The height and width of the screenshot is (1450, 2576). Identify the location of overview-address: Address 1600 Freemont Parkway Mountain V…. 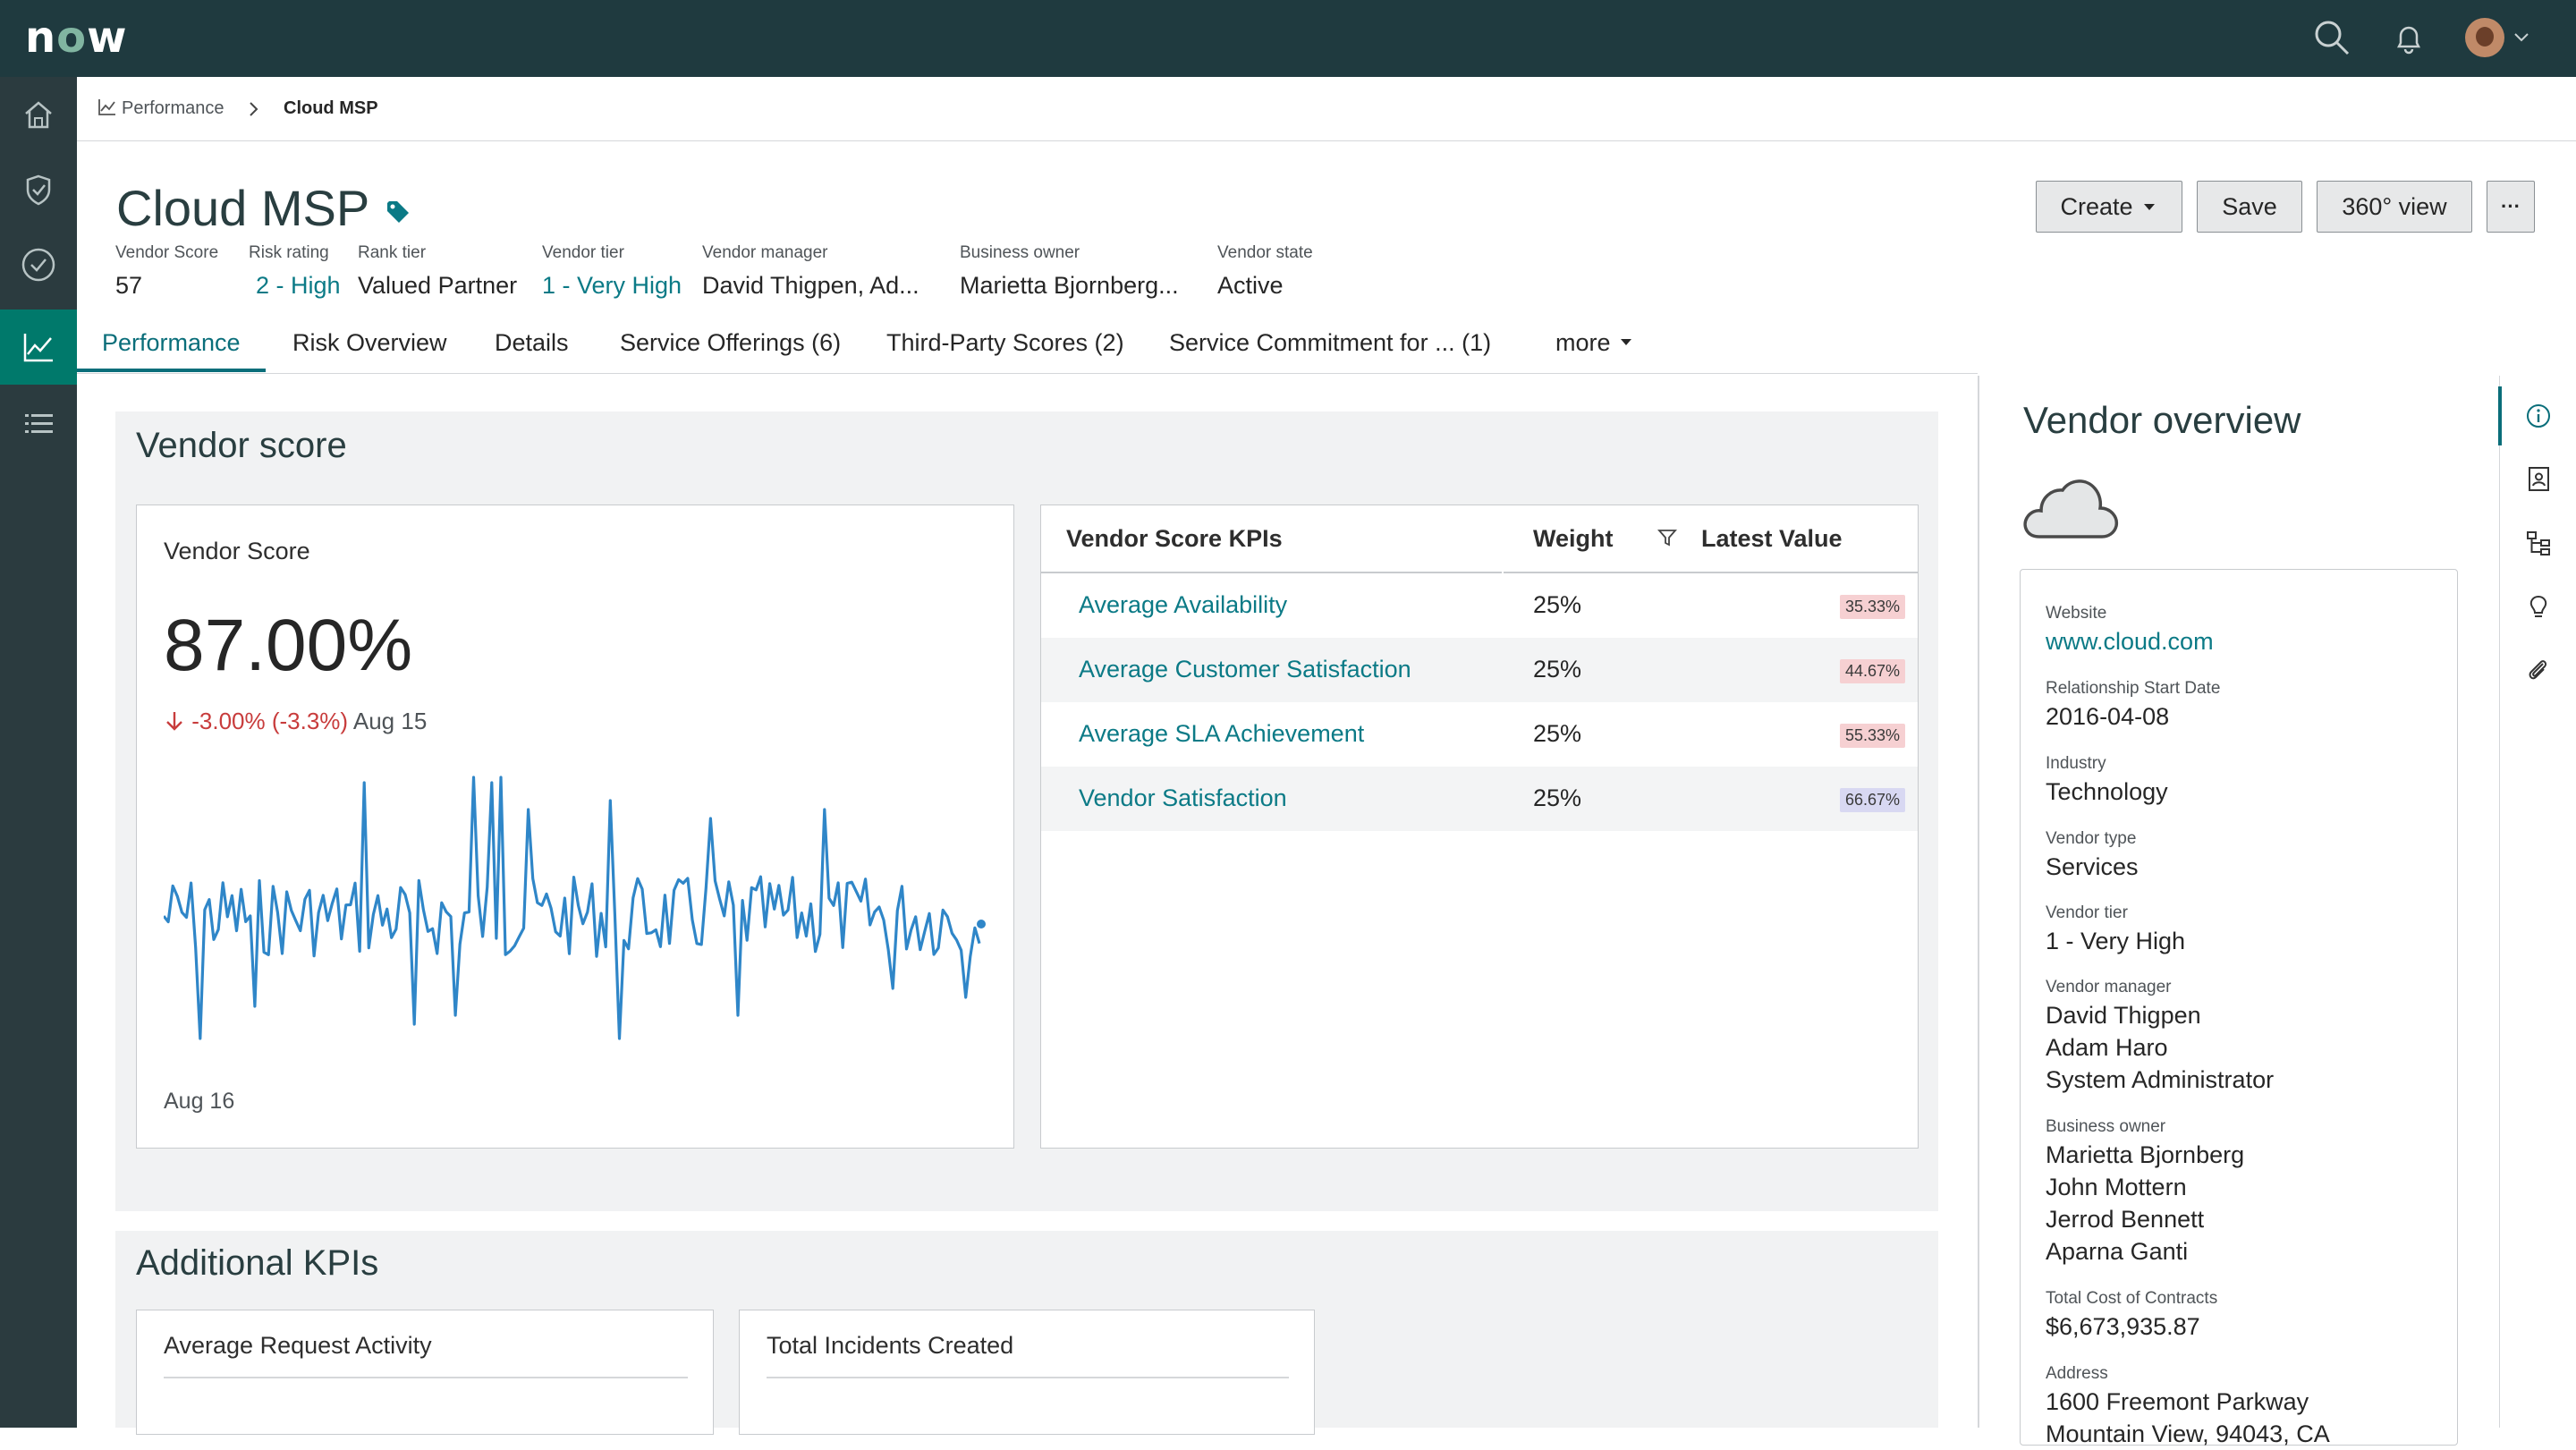
(2188, 1407).